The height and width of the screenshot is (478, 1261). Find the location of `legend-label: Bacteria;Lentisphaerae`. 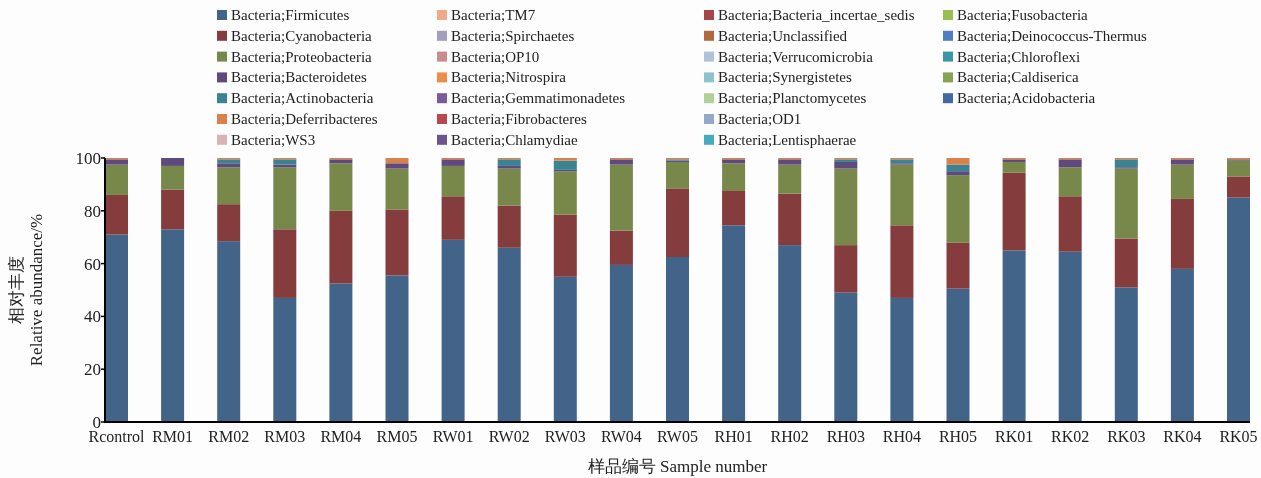

legend-label: Bacteria;Lentisphaerae is located at coordinates (787, 139).